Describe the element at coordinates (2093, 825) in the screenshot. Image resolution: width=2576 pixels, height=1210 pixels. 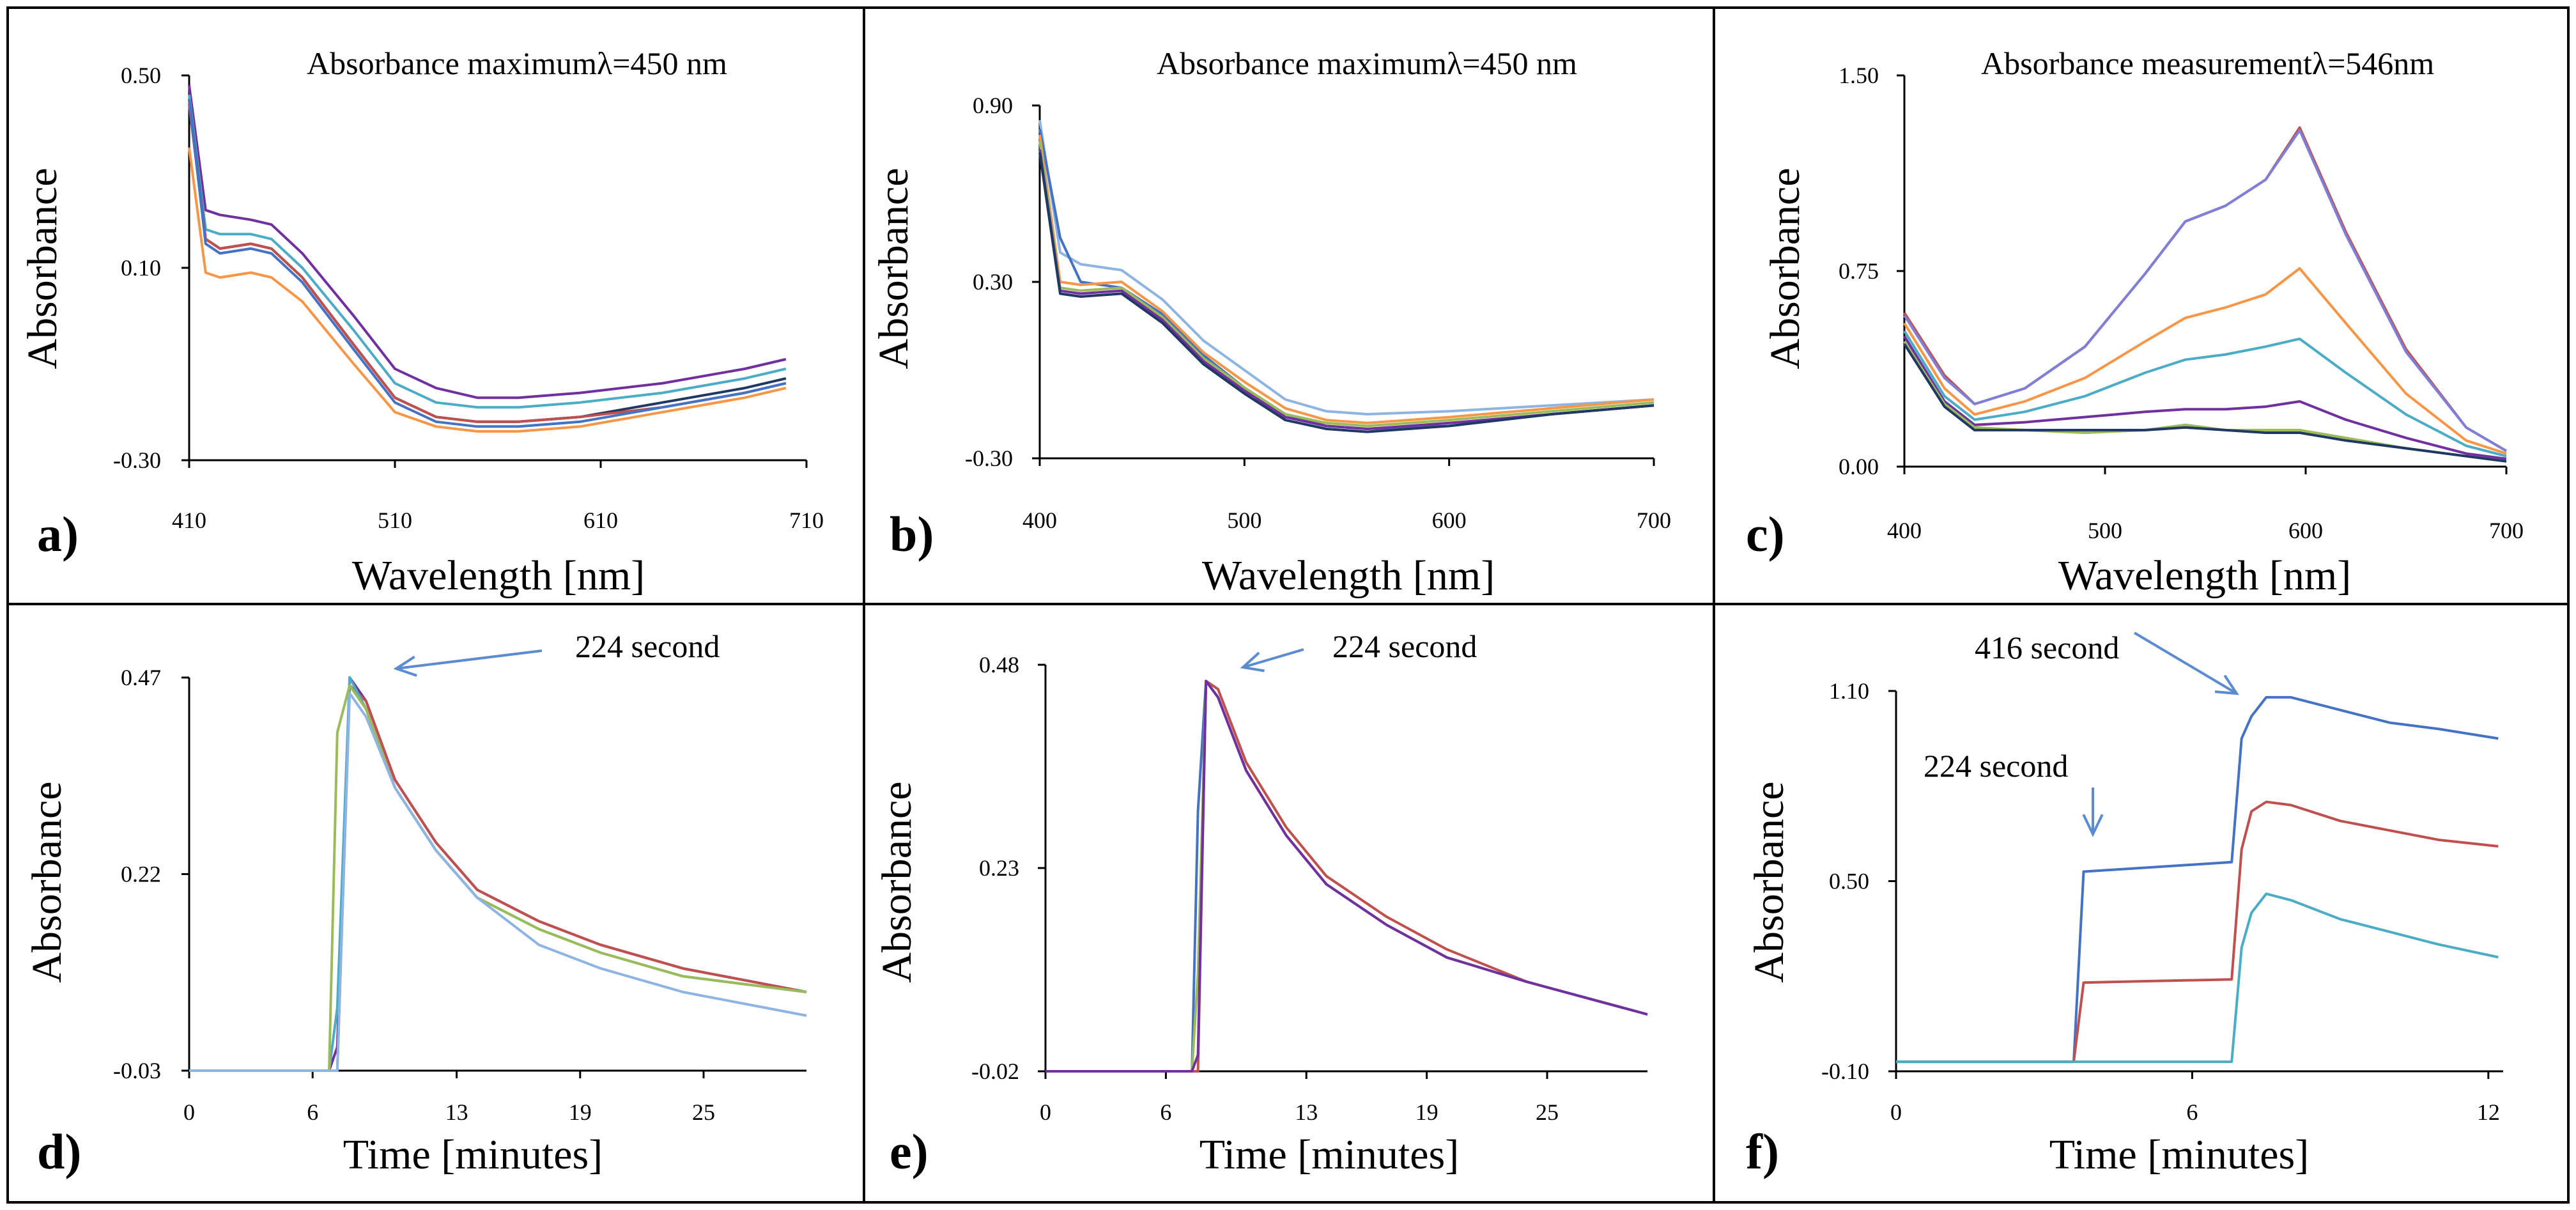
I see `arrow-f-224-head` at that location.